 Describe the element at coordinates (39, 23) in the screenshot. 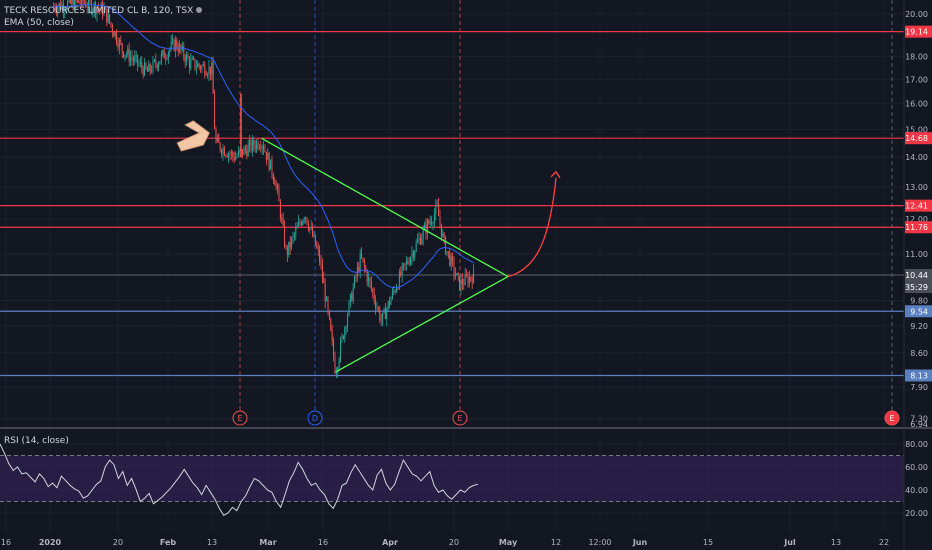

I see `ema-legend: EMA (50, close)` at that location.